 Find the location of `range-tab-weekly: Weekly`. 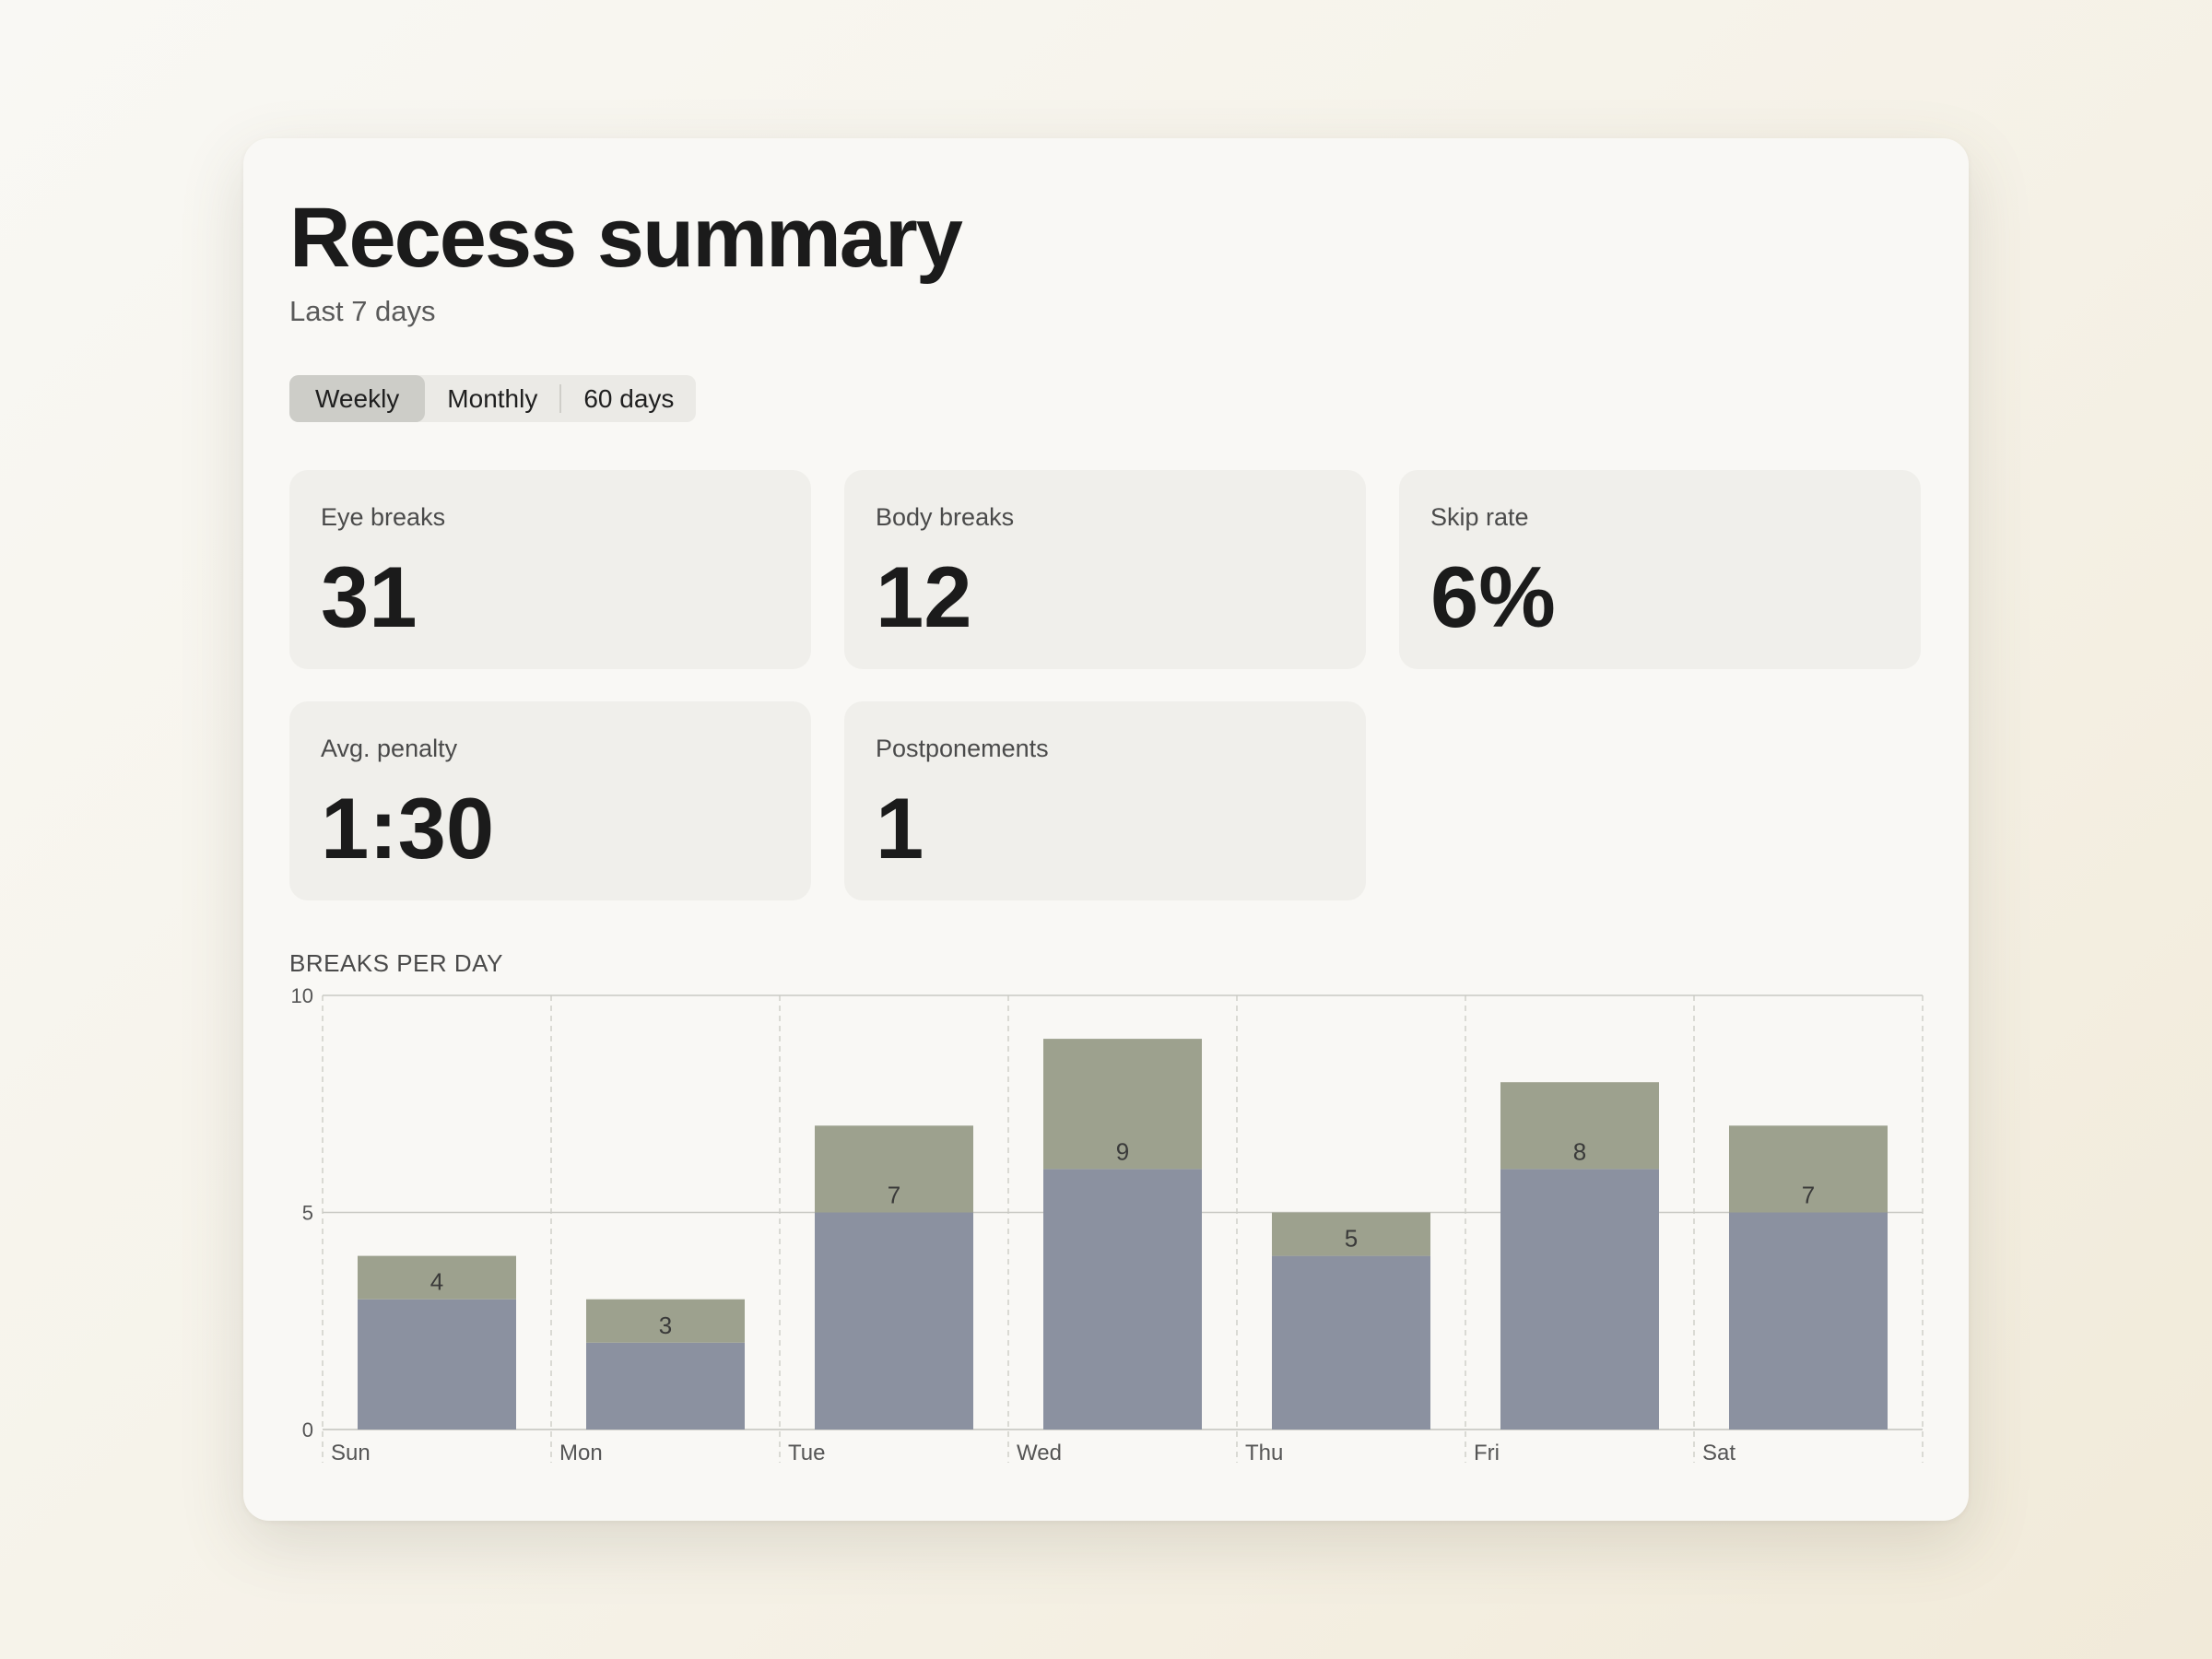

range-tab-weekly: Weekly is located at coordinates (357, 398).